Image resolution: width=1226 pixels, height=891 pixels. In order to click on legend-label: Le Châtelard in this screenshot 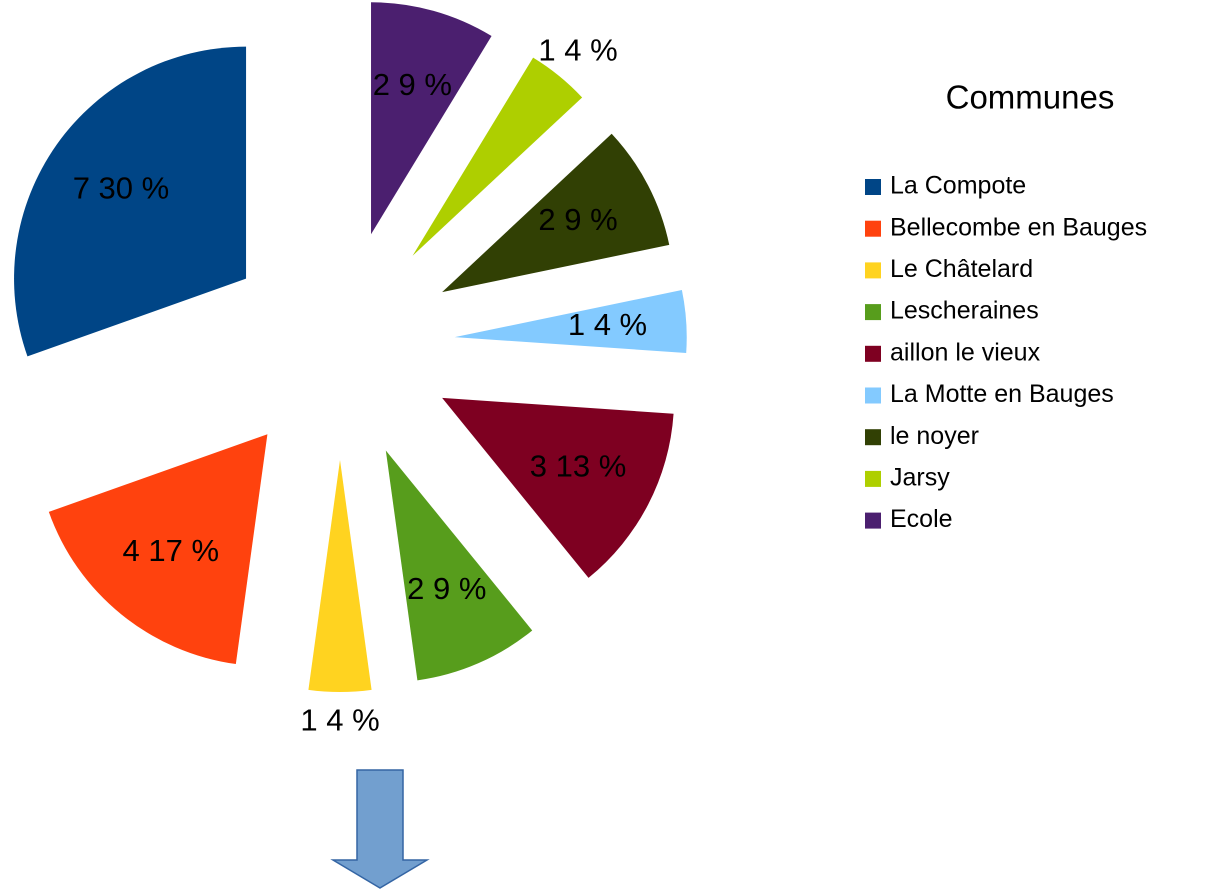, I will do `click(961, 269)`.